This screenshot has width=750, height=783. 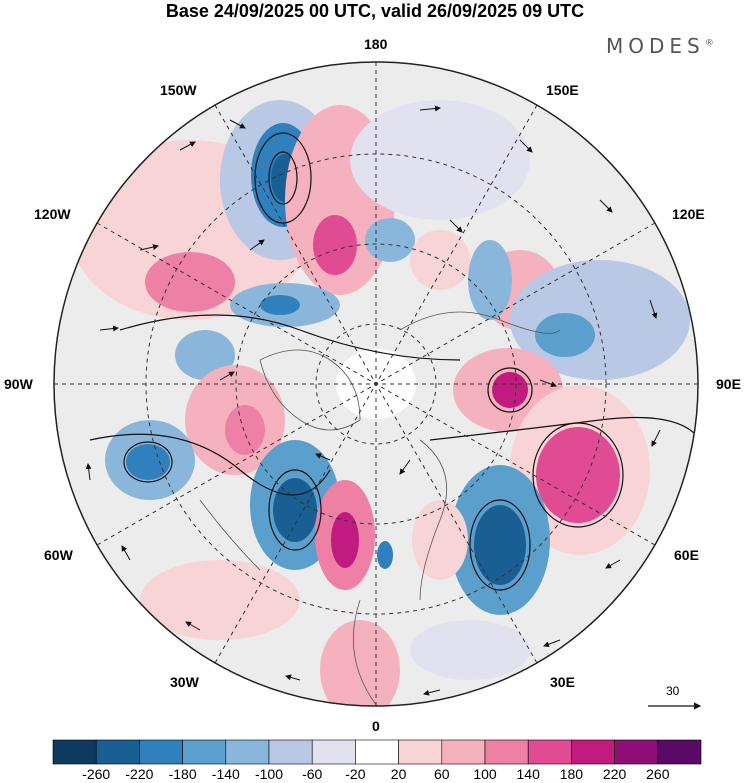 I want to click on colorbar-tick-label: -220, so click(x=139, y=774).